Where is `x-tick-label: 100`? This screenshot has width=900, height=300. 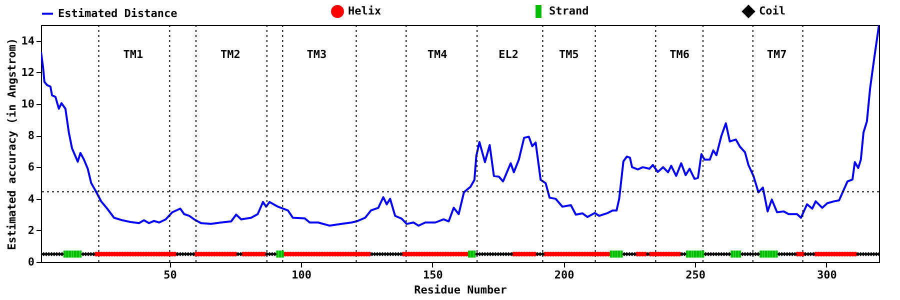 x-tick-label: 100 is located at coordinates (302, 275).